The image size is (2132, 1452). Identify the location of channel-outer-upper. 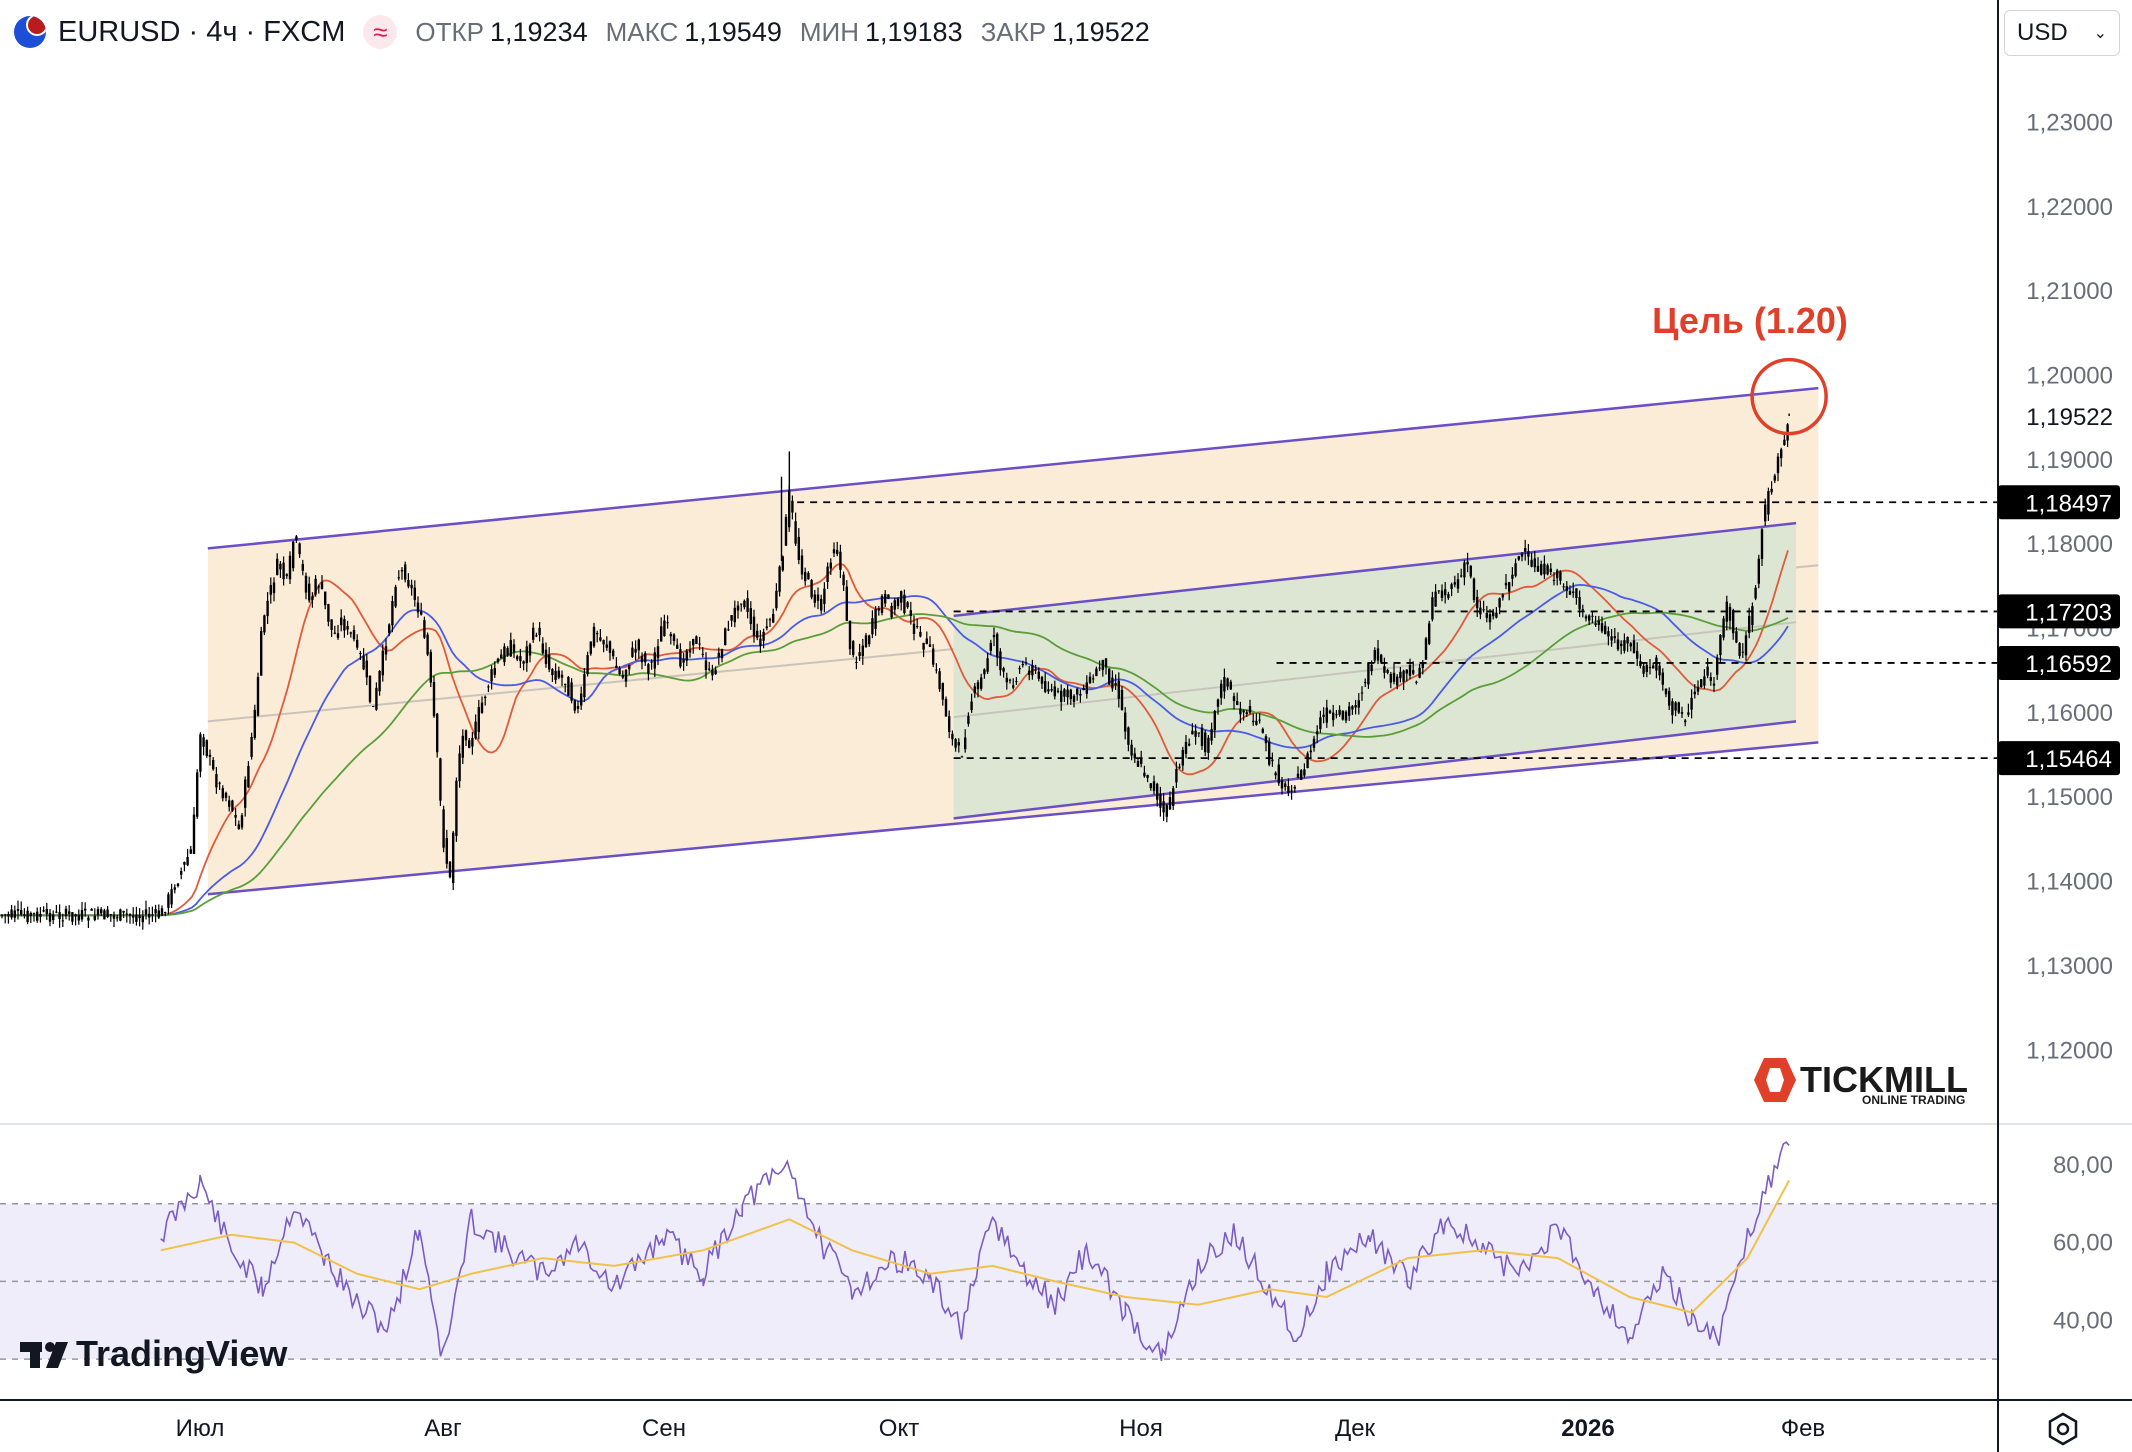
(1013, 468).